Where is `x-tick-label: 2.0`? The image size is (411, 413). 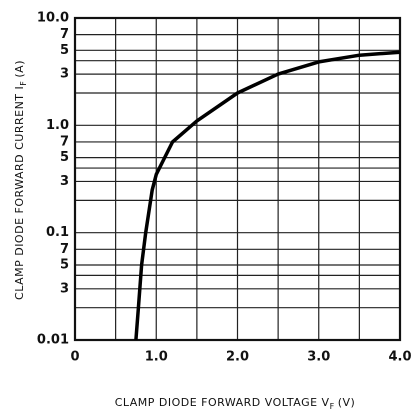 x-tick-label: 2.0 is located at coordinates (237, 357).